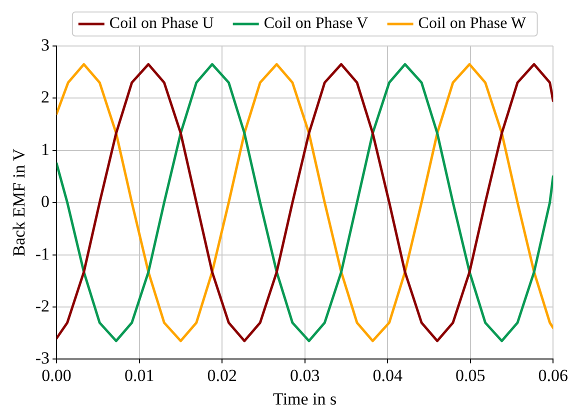 Image resolution: width=579 pixels, height=418 pixels. I want to click on x-tick-label: 0.03, so click(305, 375).